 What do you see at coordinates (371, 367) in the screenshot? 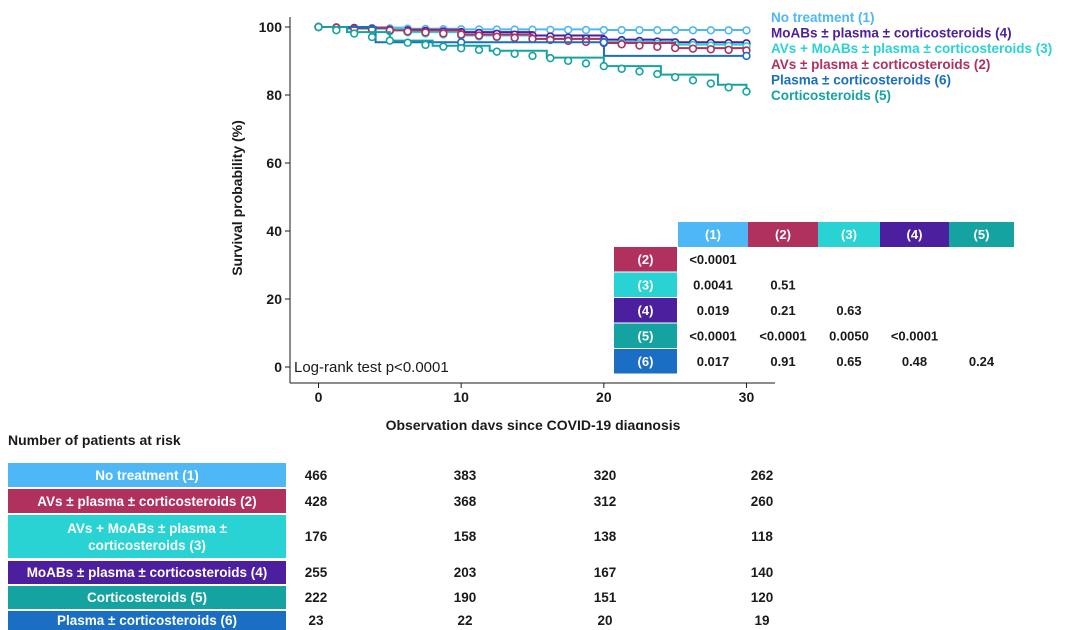
I see `logrank-annotation: Log-rank test p<0.0001` at bounding box center [371, 367].